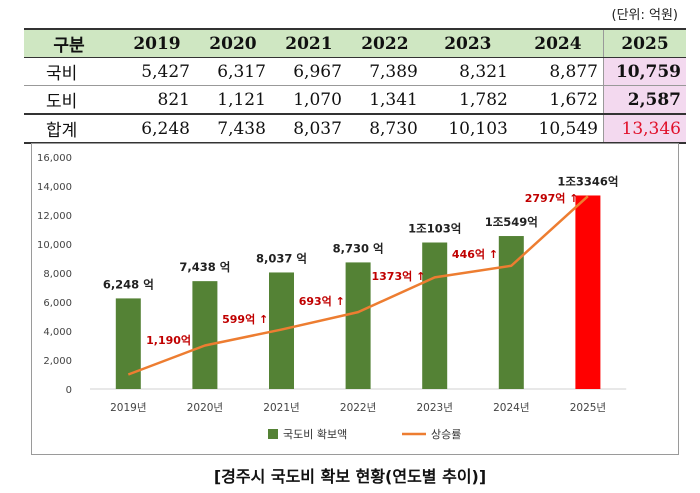 The image size is (700, 493). What do you see at coordinates (157, 43) in the screenshot?
I see `header-year: 2019` at bounding box center [157, 43].